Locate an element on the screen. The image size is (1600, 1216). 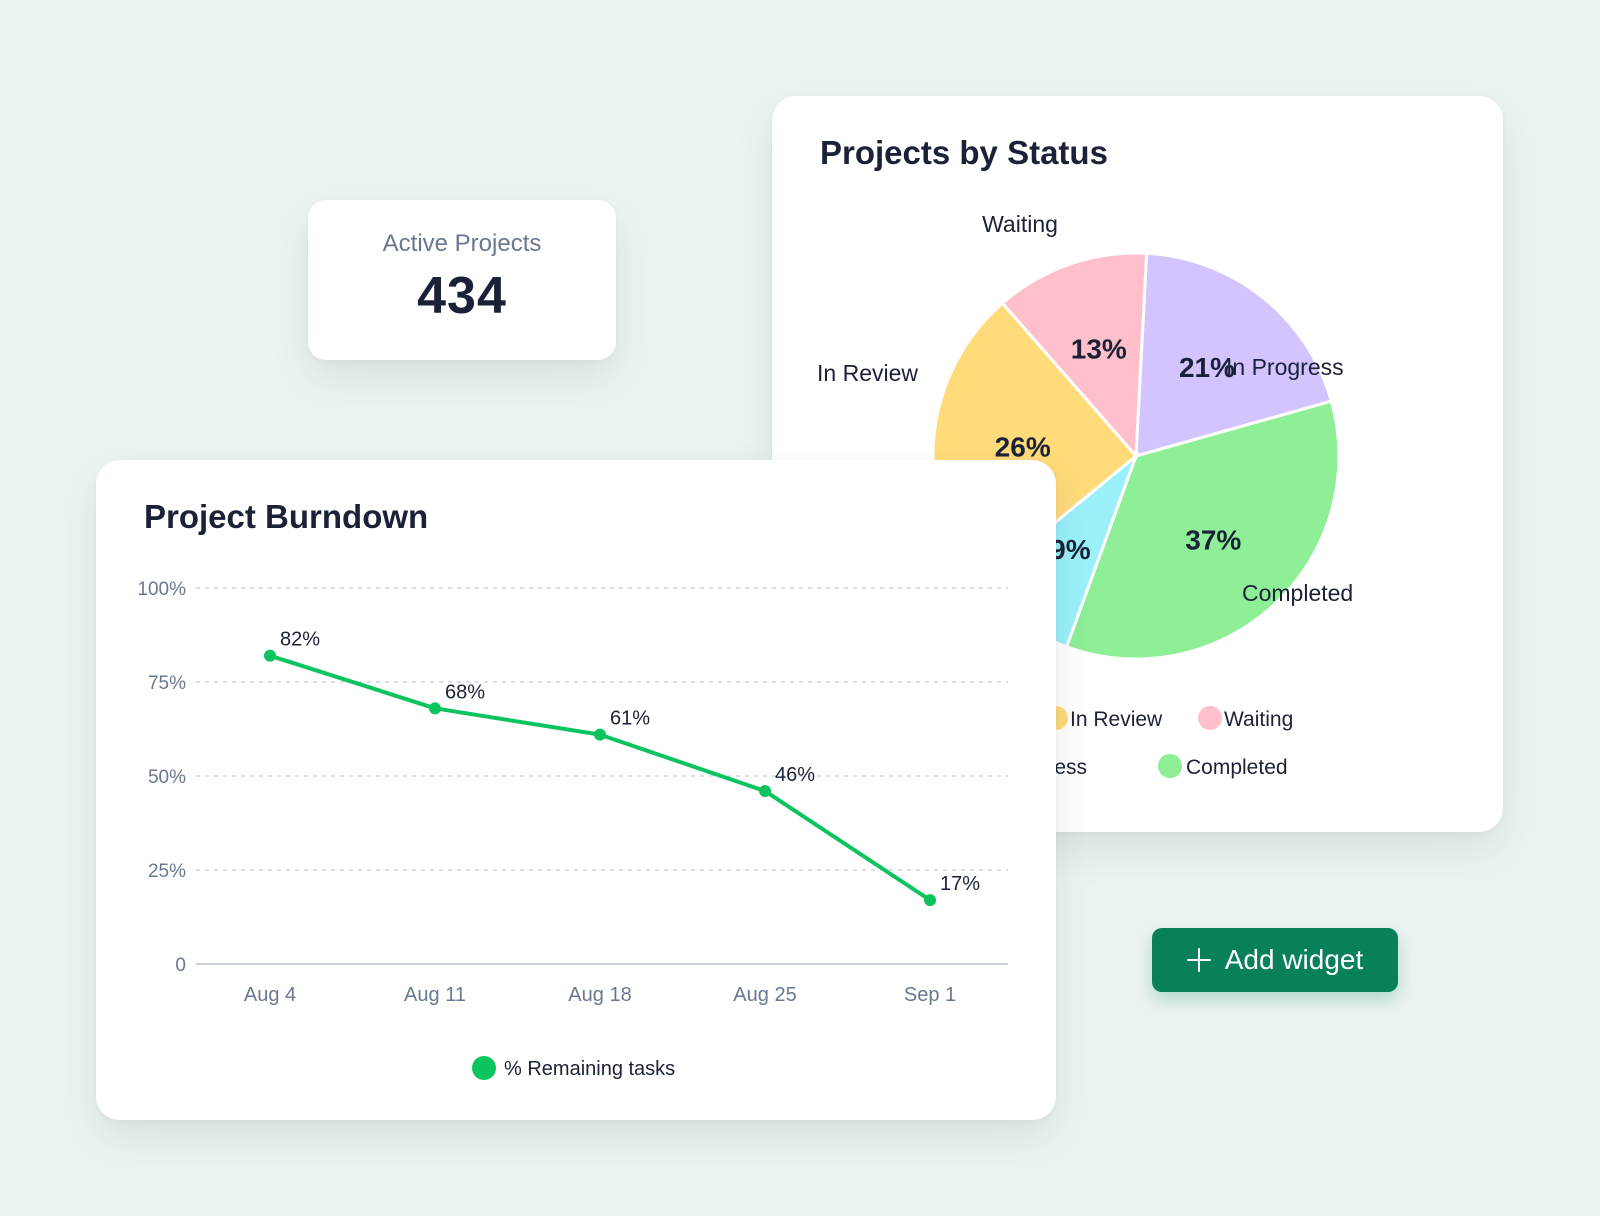
pie-category-label: Completed is located at coordinates (1297, 593).